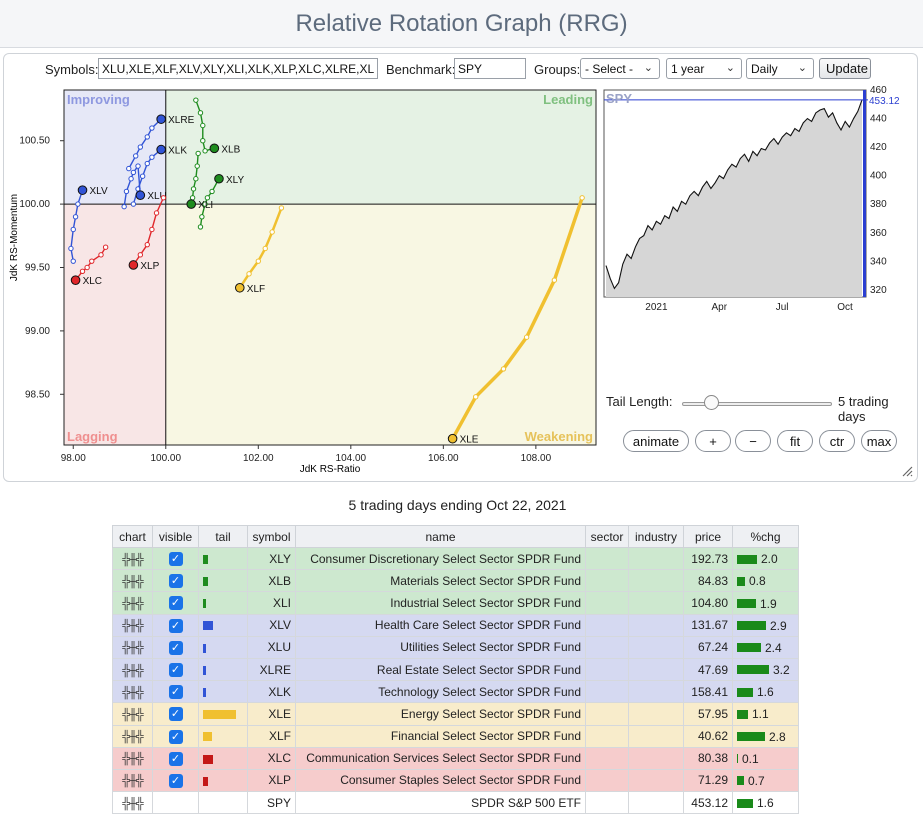 The image size is (923, 814). Describe the element at coordinates (490, 68) in the screenshot. I see `benchmark-input` at that location.